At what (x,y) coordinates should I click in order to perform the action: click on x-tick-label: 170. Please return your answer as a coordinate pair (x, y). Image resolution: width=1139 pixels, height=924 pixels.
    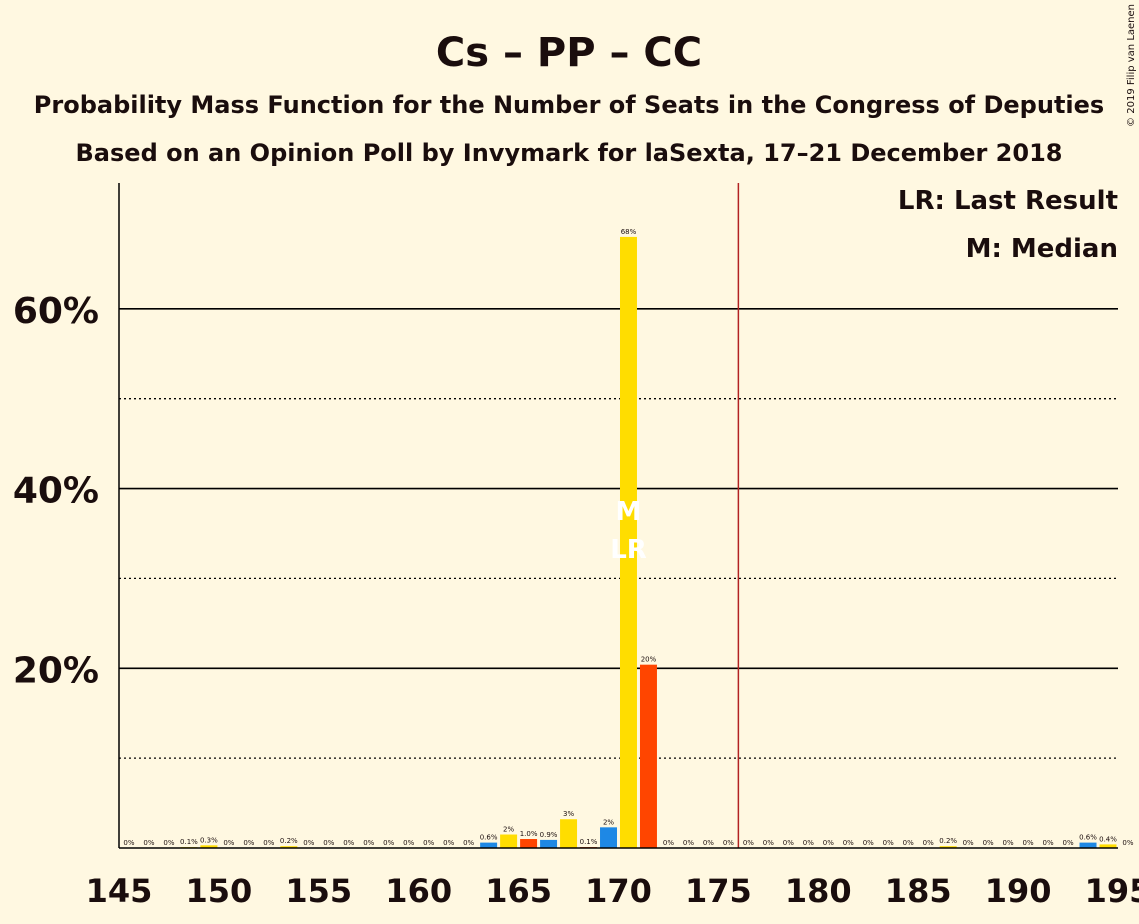
    Looking at the image, I should click on (618, 891).